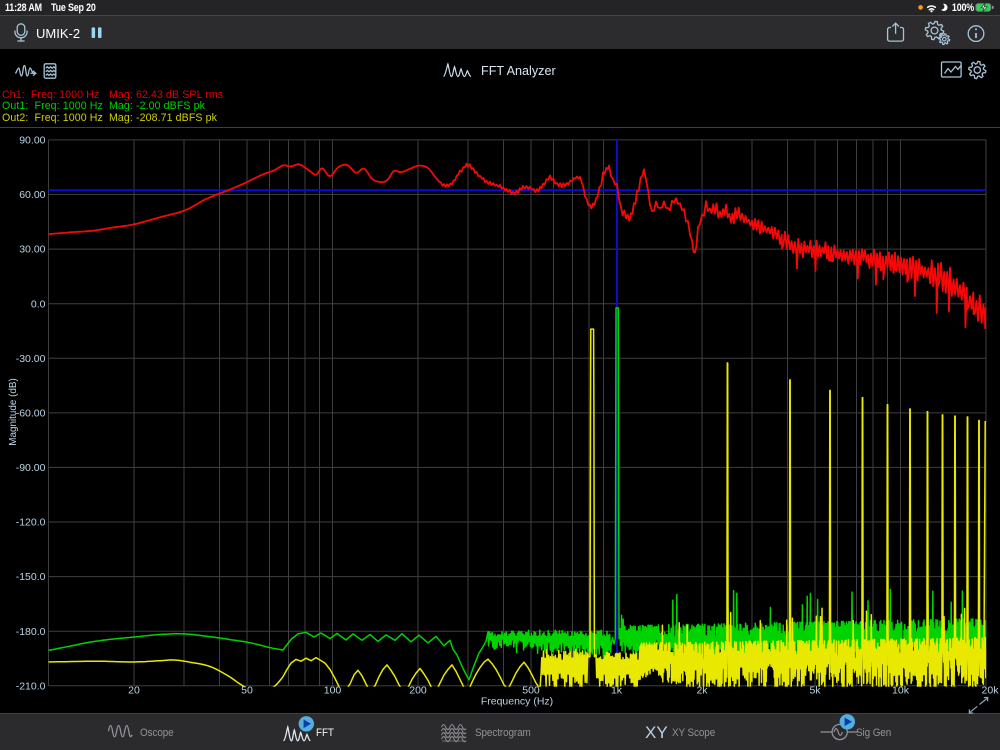 This screenshot has width=1000, height=750. Describe the element at coordinates (31, 577) in the screenshot. I see `svg-text: -150.0` at that location.